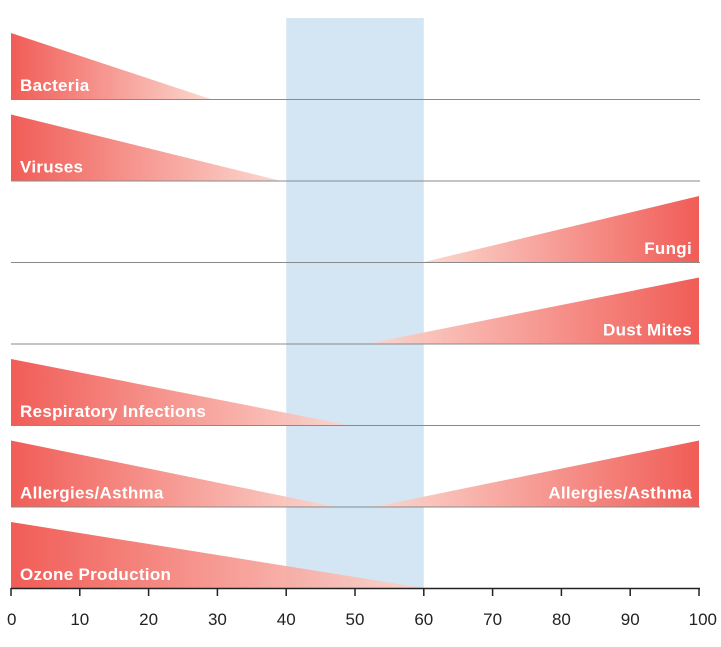 This screenshot has height=647, width=721. What do you see at coordinates (355, 392) in the screenshot?
I see `row-respiratory-infections: Respiratory Infections` at bounding box center [355, 392].